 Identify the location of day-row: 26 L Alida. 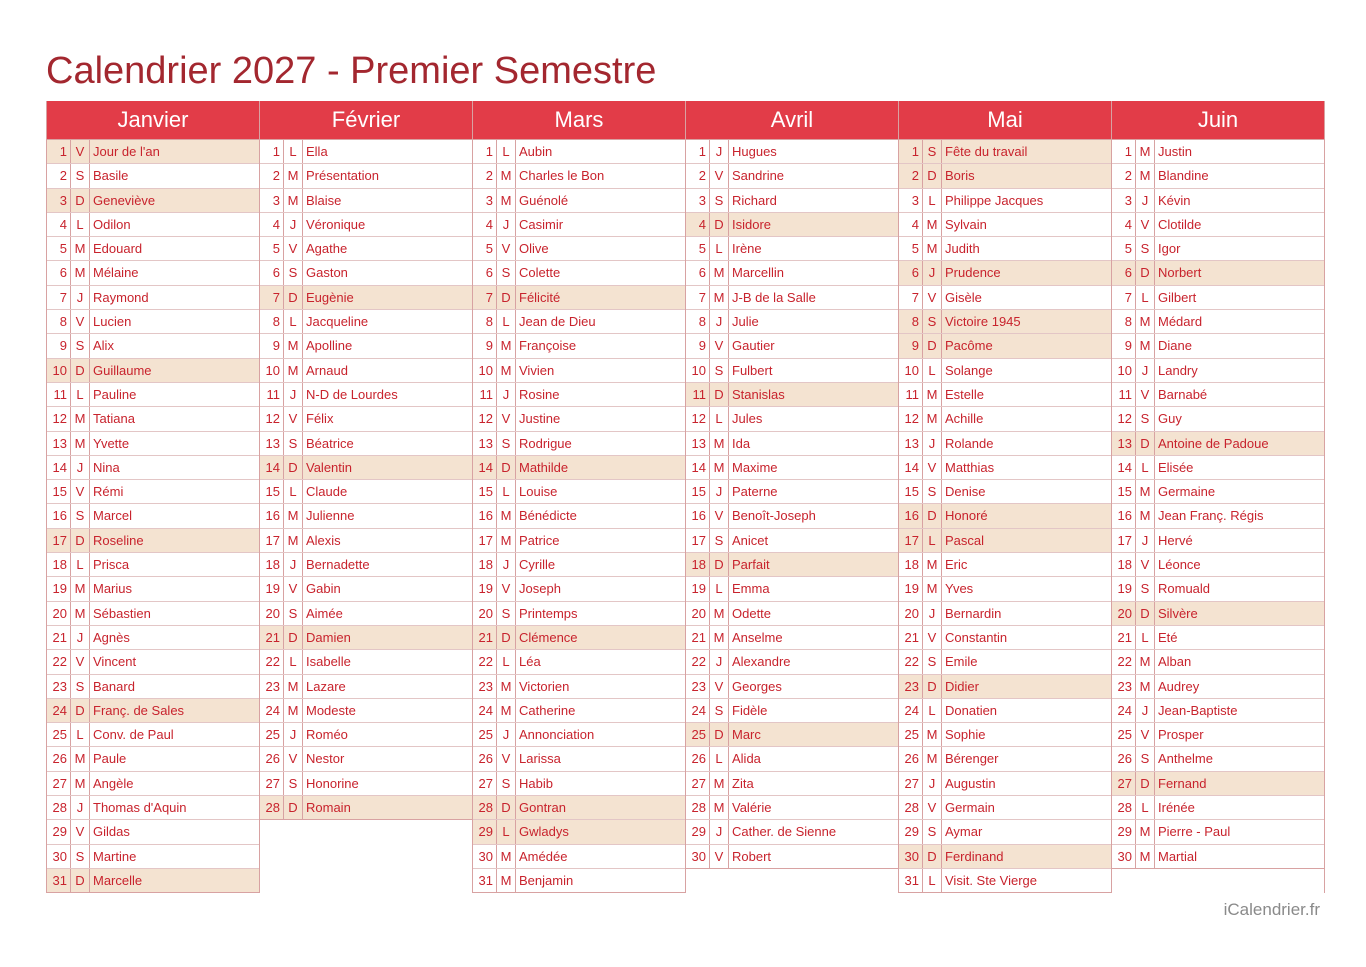
(792, 759).